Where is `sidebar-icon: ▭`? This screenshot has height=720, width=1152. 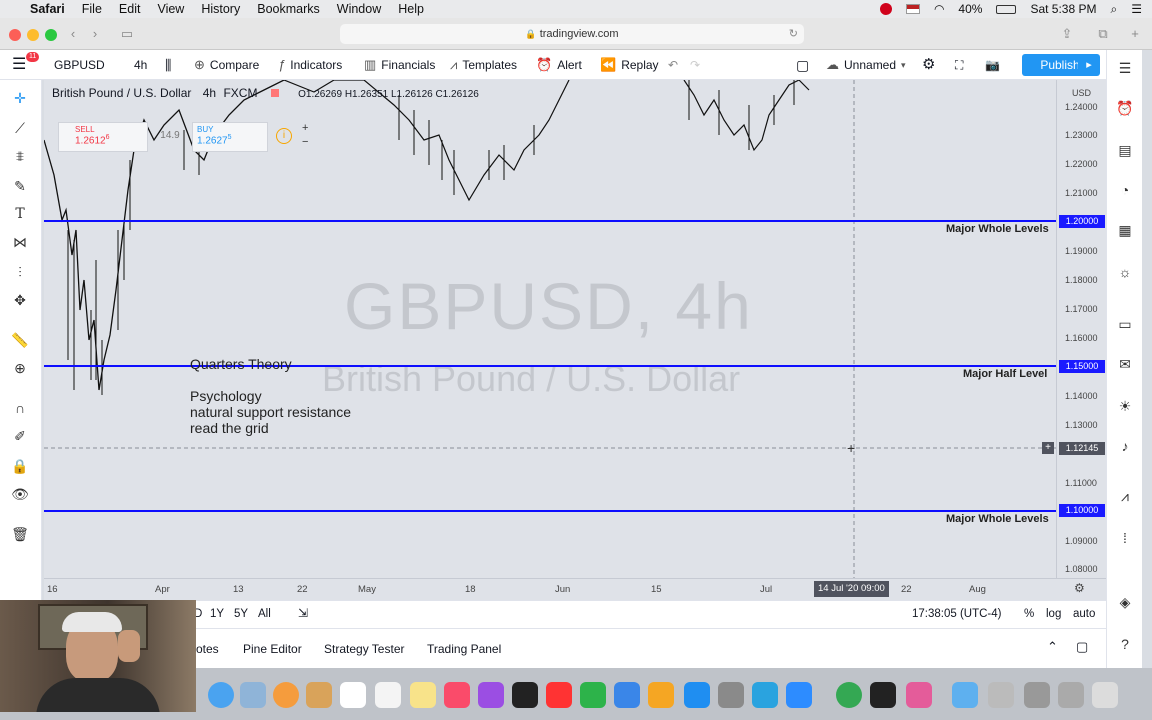 sidebar-icon: ▭ is located at coordinates (127, 33).